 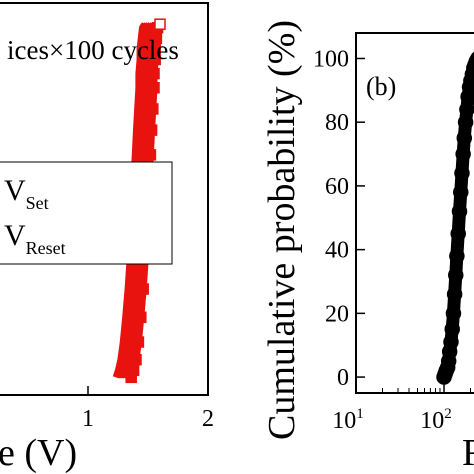 What do you see at coordinates (282, 230) in the screenshot?
I see `panel-b-ylabel: Cumulative probability (%)` at bounding box center [282, 230].